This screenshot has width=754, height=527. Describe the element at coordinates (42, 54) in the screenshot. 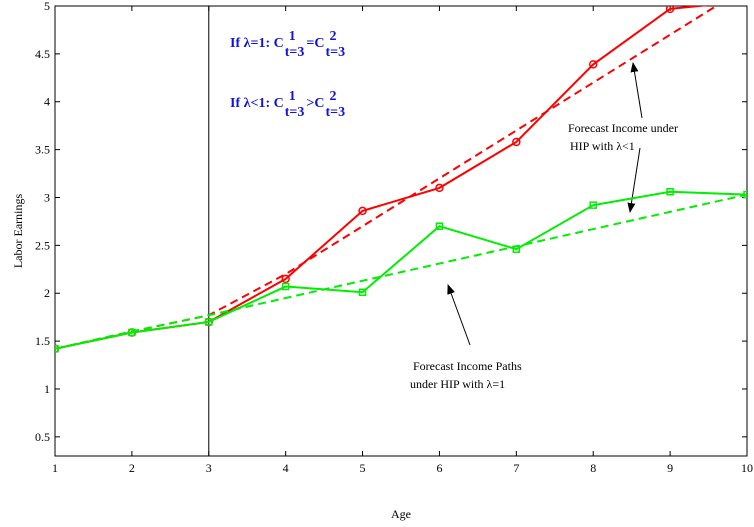

I see `y-tick-label: 4.5` at that location.